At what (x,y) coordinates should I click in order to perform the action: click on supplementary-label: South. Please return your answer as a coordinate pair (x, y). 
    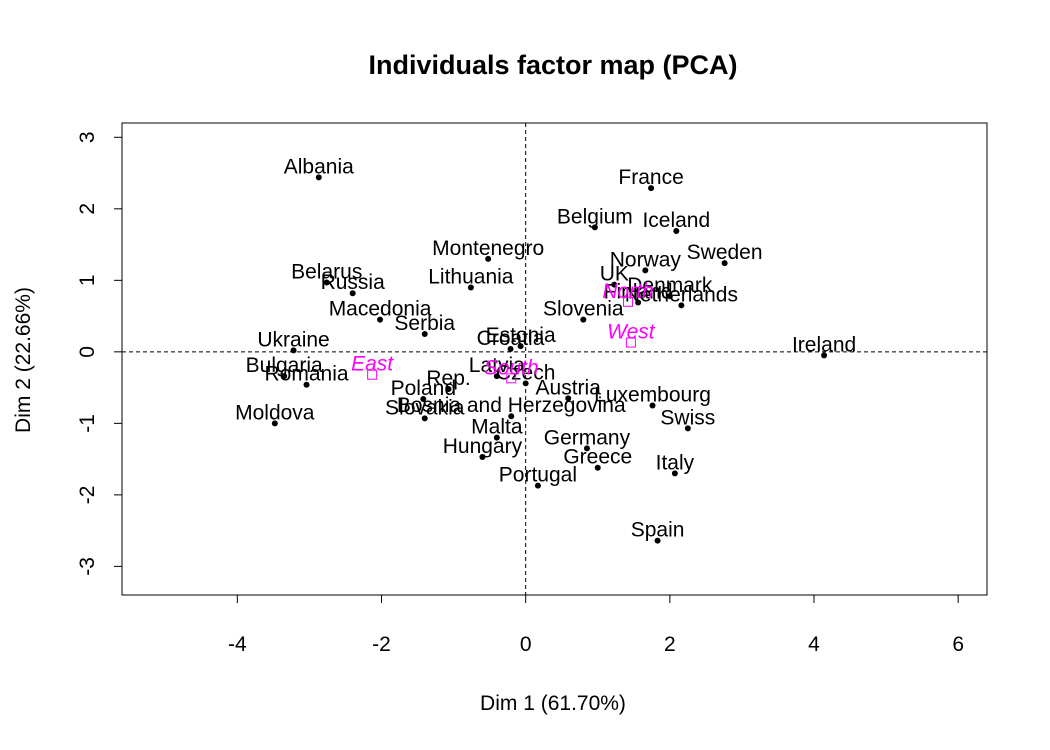
    Looking at the image, I should click on (511, 367).